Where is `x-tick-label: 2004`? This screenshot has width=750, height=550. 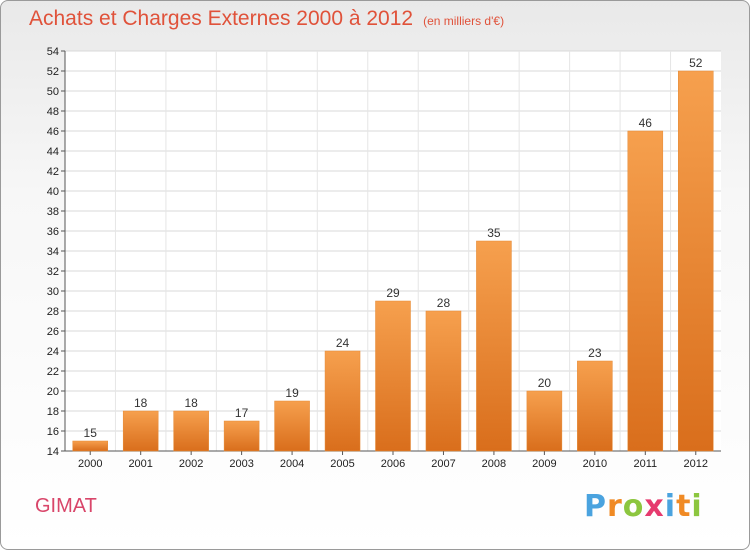 x-tick-label: 2004 is located at coordinates (292, 464).